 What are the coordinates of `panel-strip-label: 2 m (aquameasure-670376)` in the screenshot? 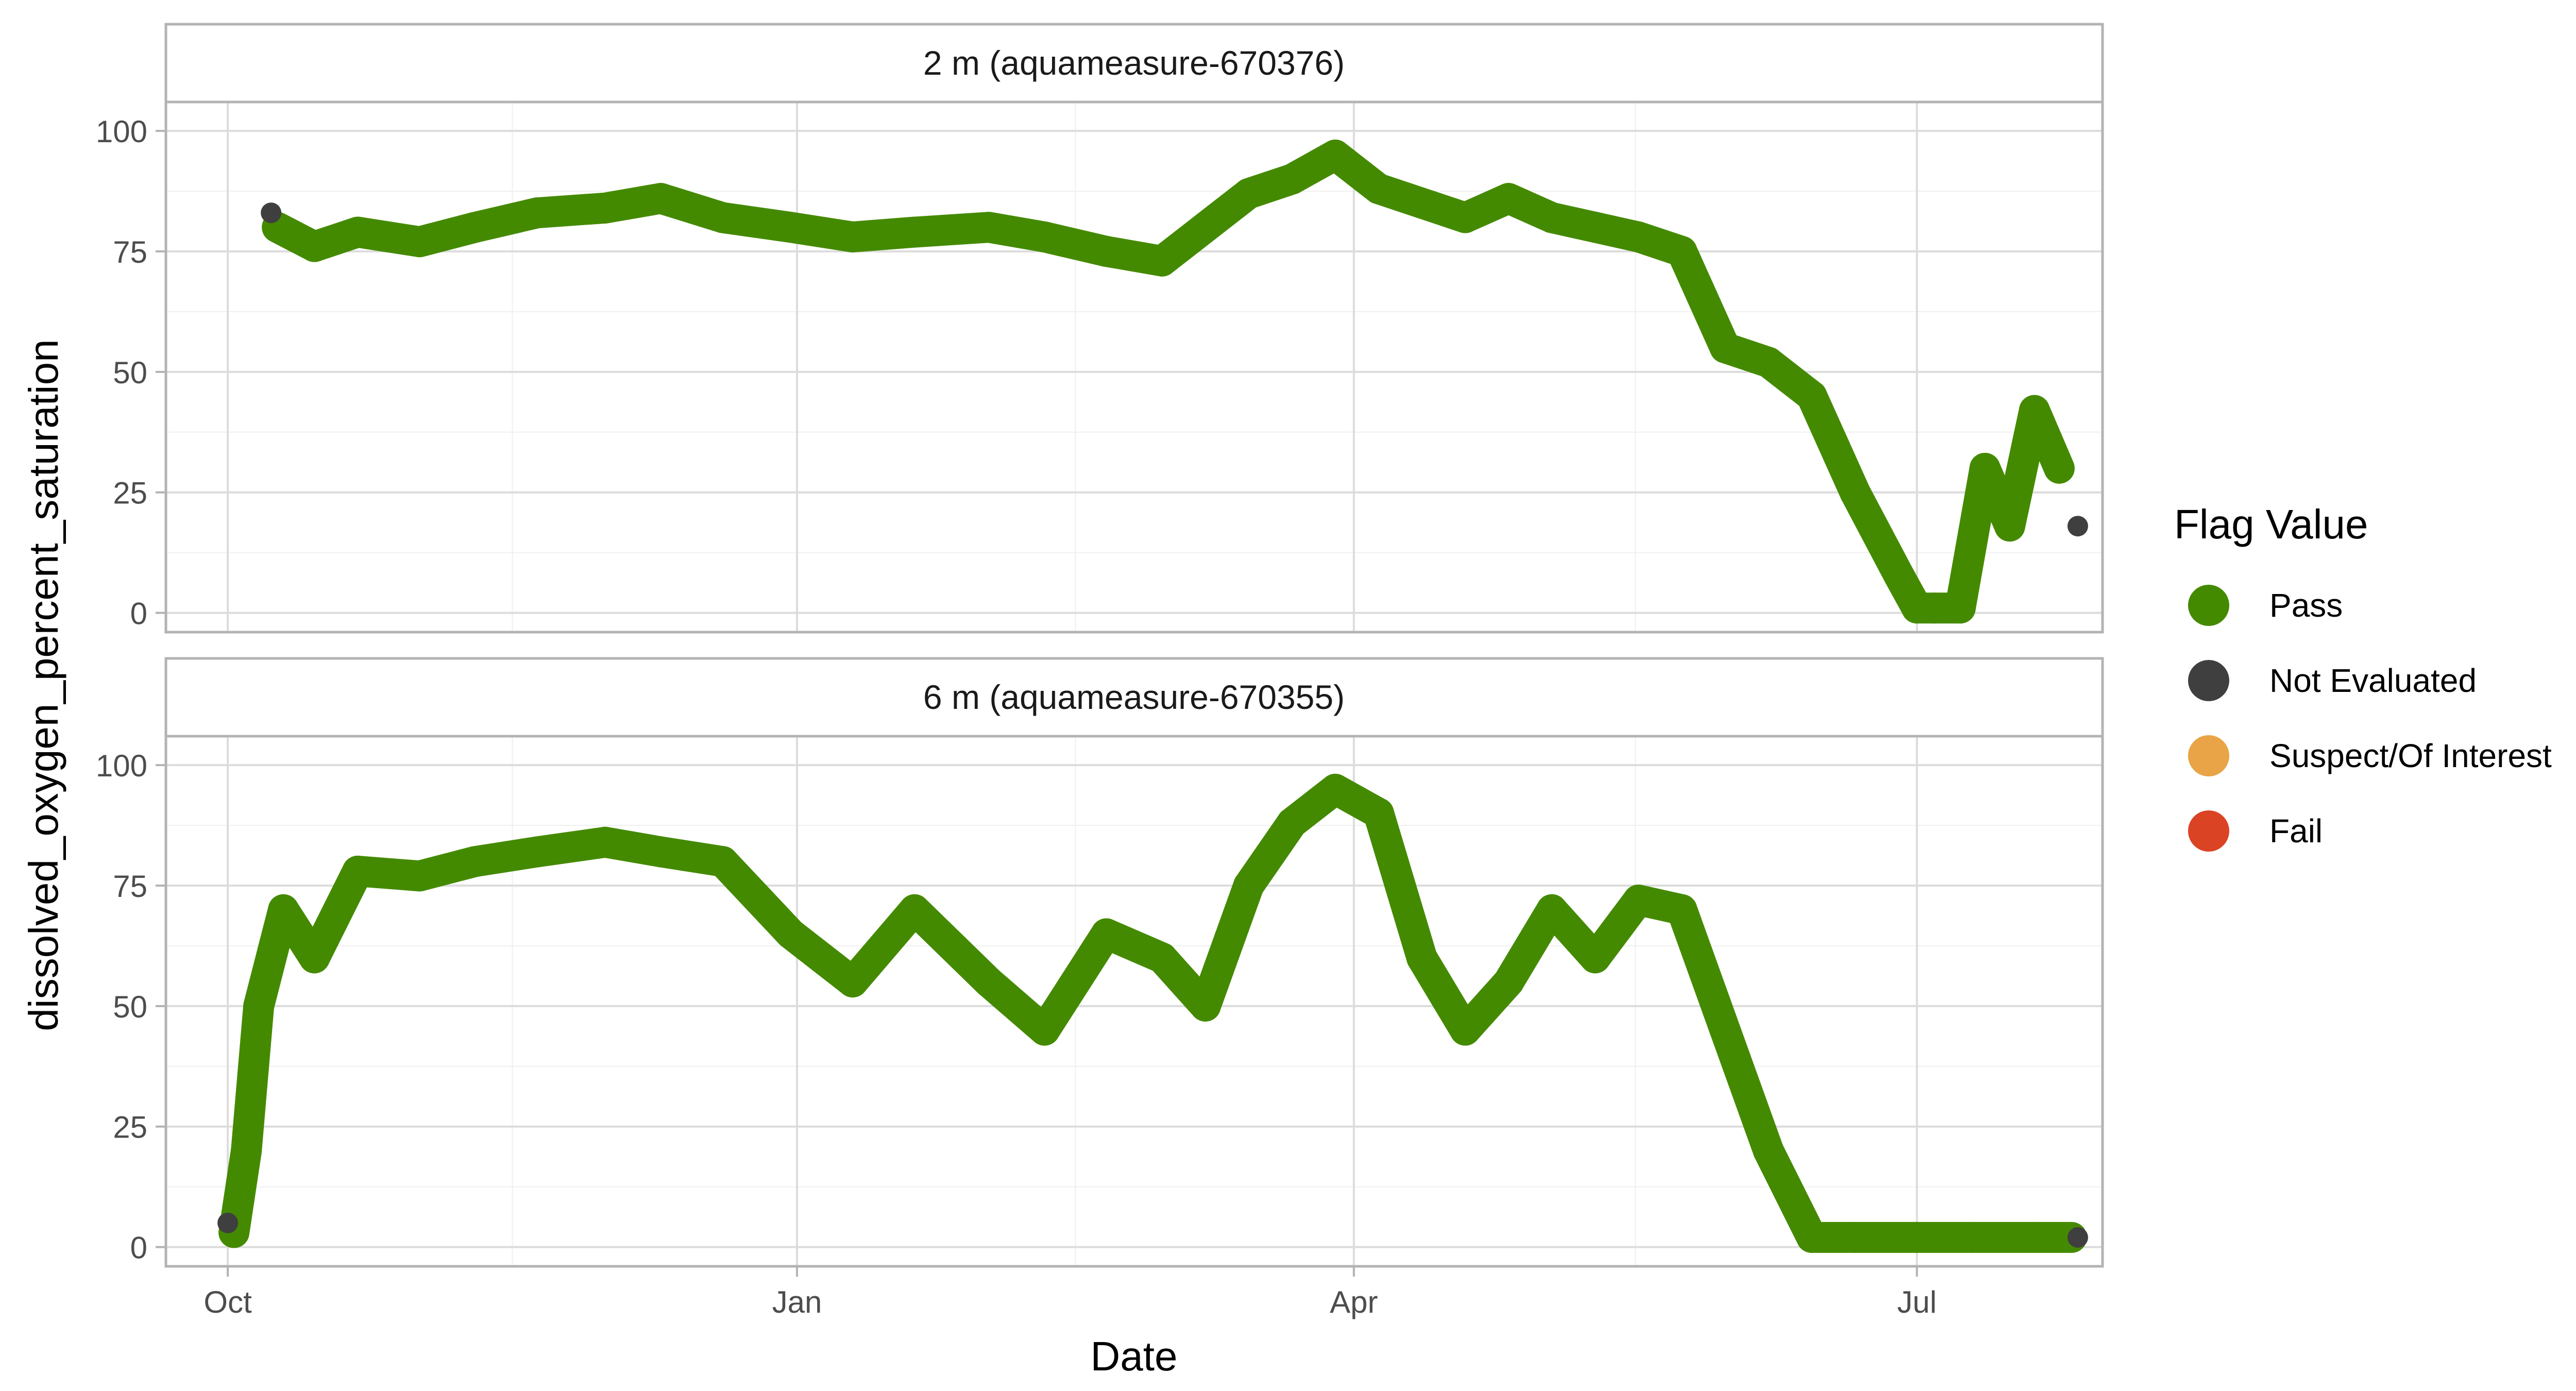 It's located at (1134, 63).